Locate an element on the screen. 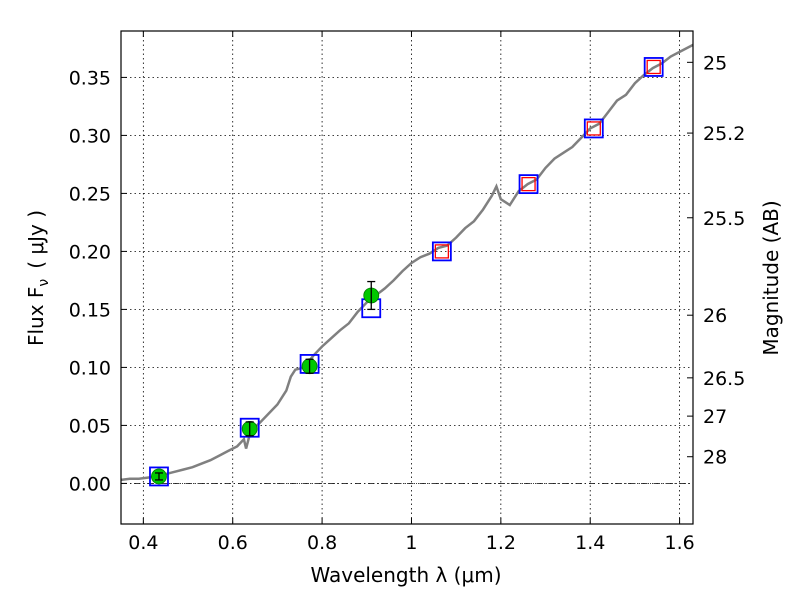 Image resolution: width=800 pixels, height=600 pixels. y2-axis-label: Magnitude (AB) is located at coordinates (771, 277).